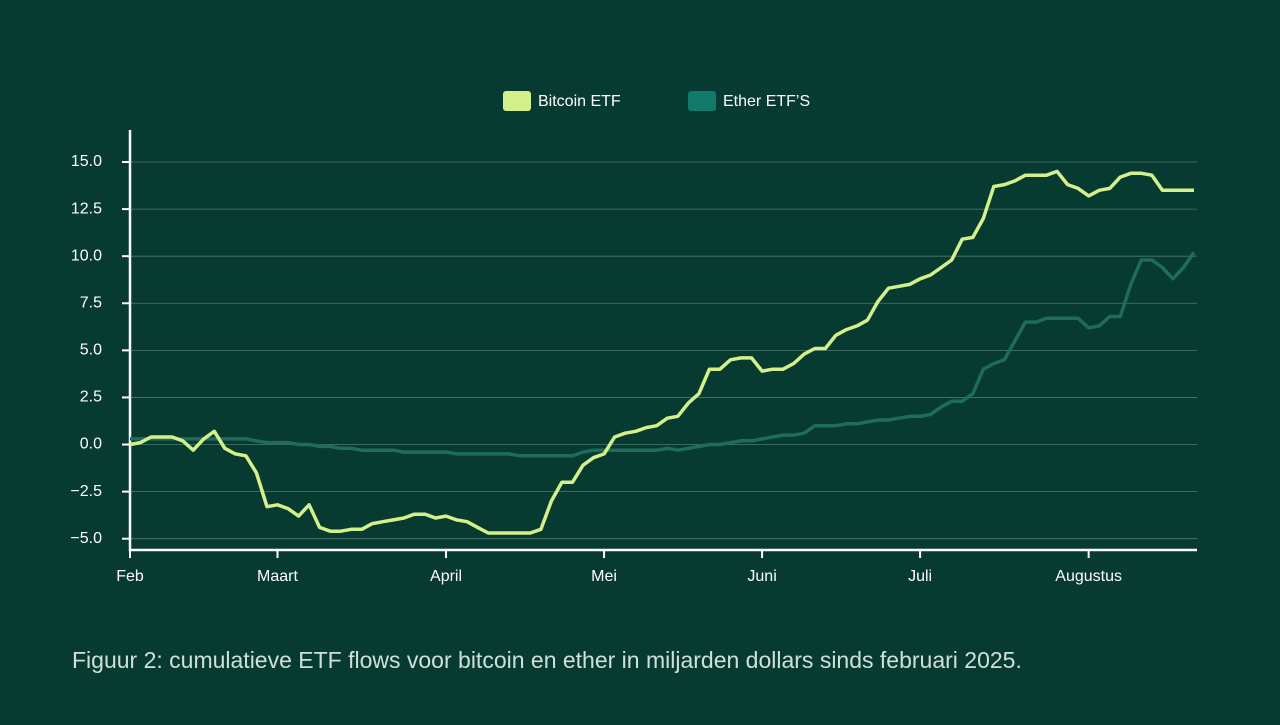  What do you see at coordinates (86, 491) in the screenshot?
I see `y-tick-label: −2.5` at bounding box center [86, 491].